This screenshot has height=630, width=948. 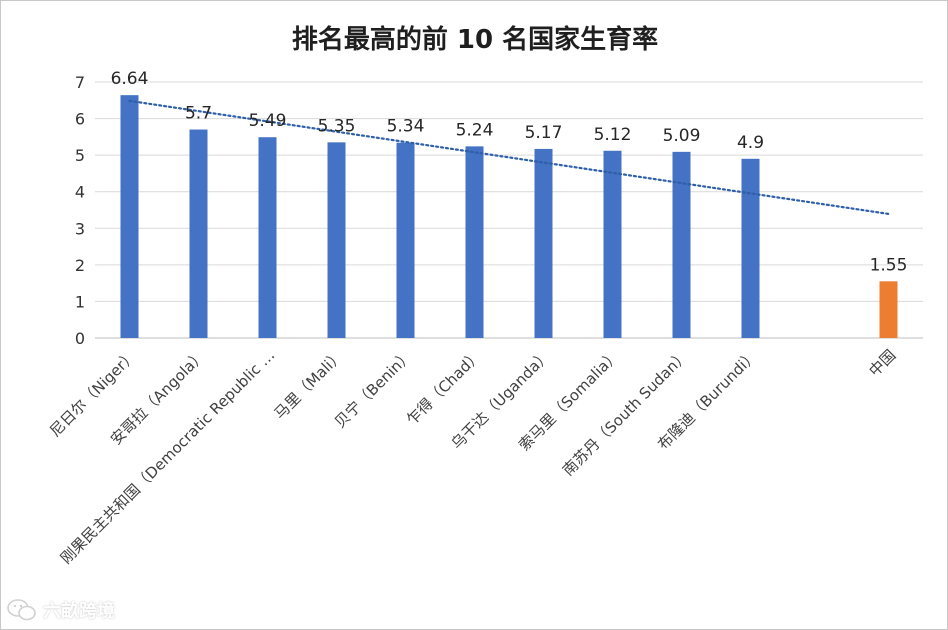 What do you see at coordinates (80, 265) in the screenshot?
I see `y-tick-label: 2` at bounding box center [80, 265].